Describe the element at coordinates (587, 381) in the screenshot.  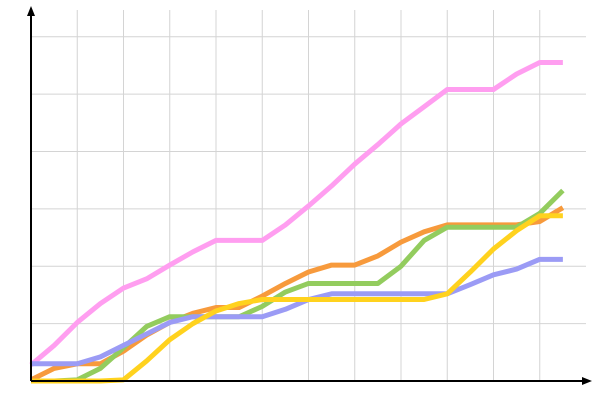
I see `right-arrow-head` at that location.